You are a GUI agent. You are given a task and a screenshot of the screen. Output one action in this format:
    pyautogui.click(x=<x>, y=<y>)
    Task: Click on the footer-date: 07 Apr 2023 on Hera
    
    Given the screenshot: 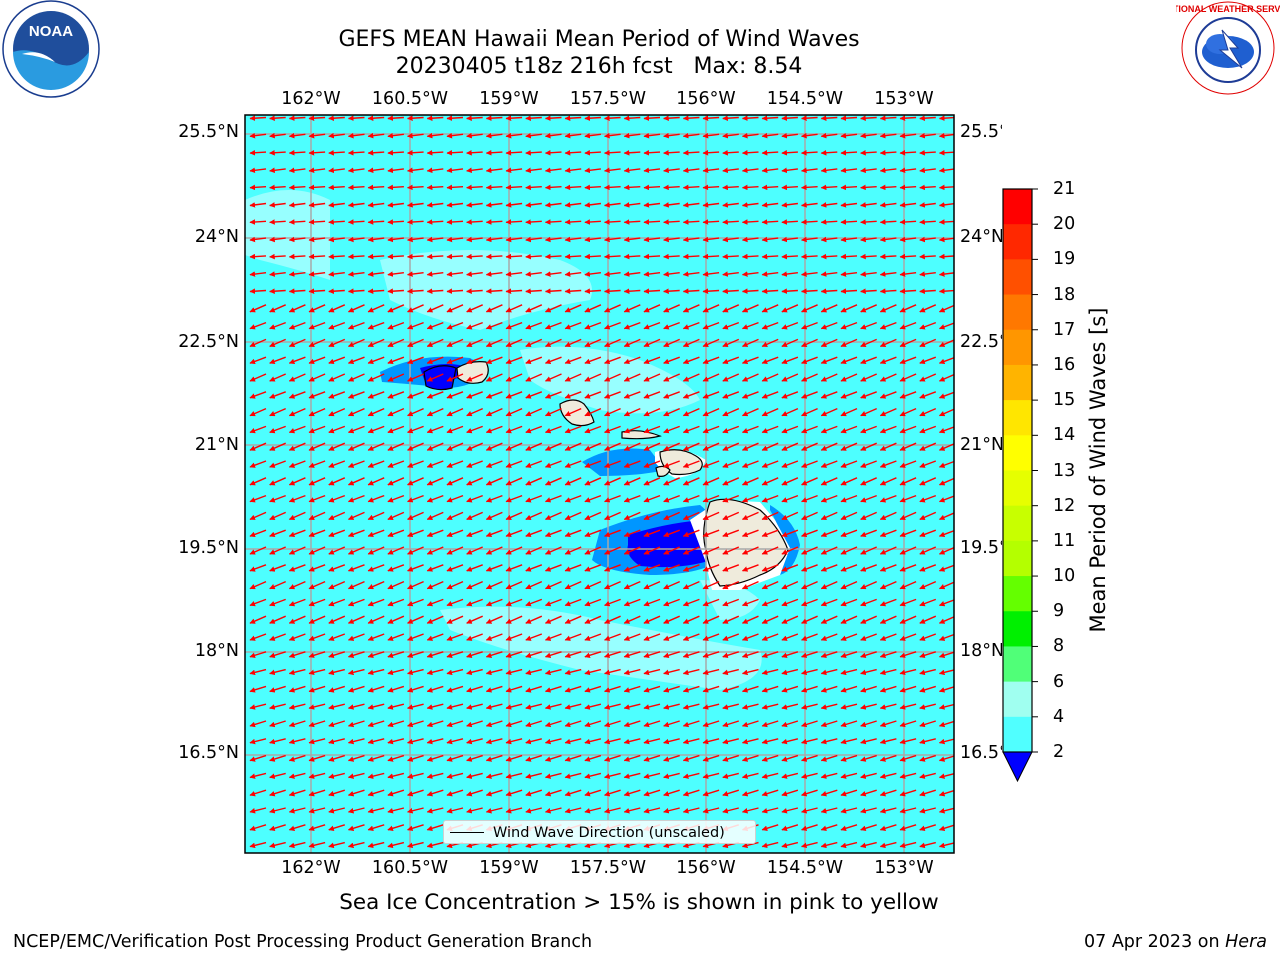 What is the action you would take?
    pyautogui.click(x=1175, y=942)
    